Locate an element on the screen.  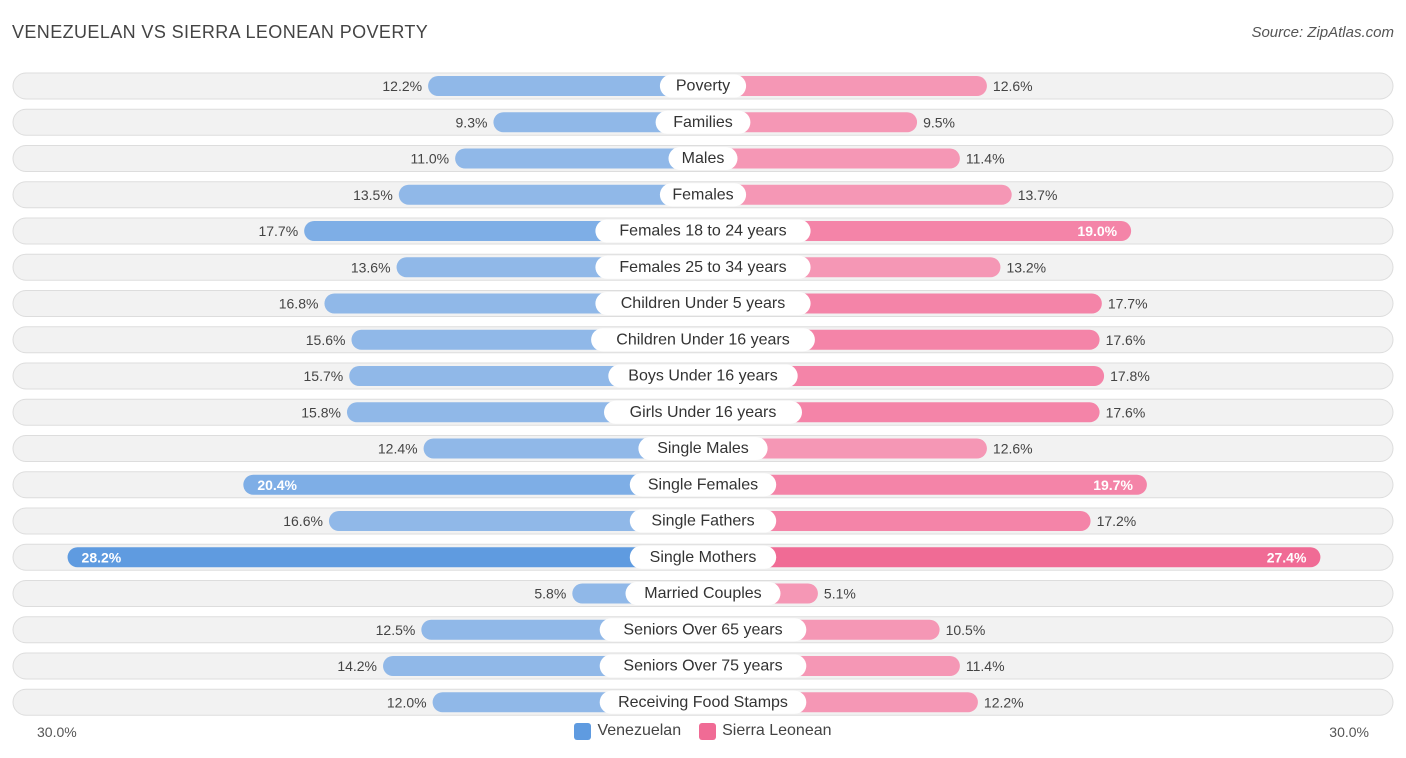
category-label-boys-under-16-years: Boys Under 16 years is located at coordinates (702, 376).